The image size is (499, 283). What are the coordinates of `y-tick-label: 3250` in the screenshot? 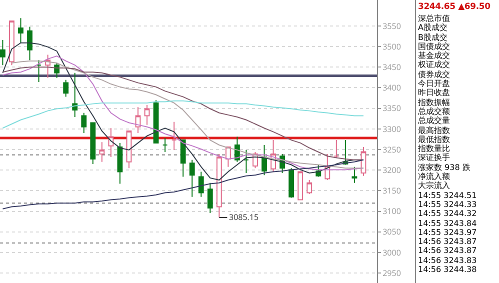 It's located at (392, 150).